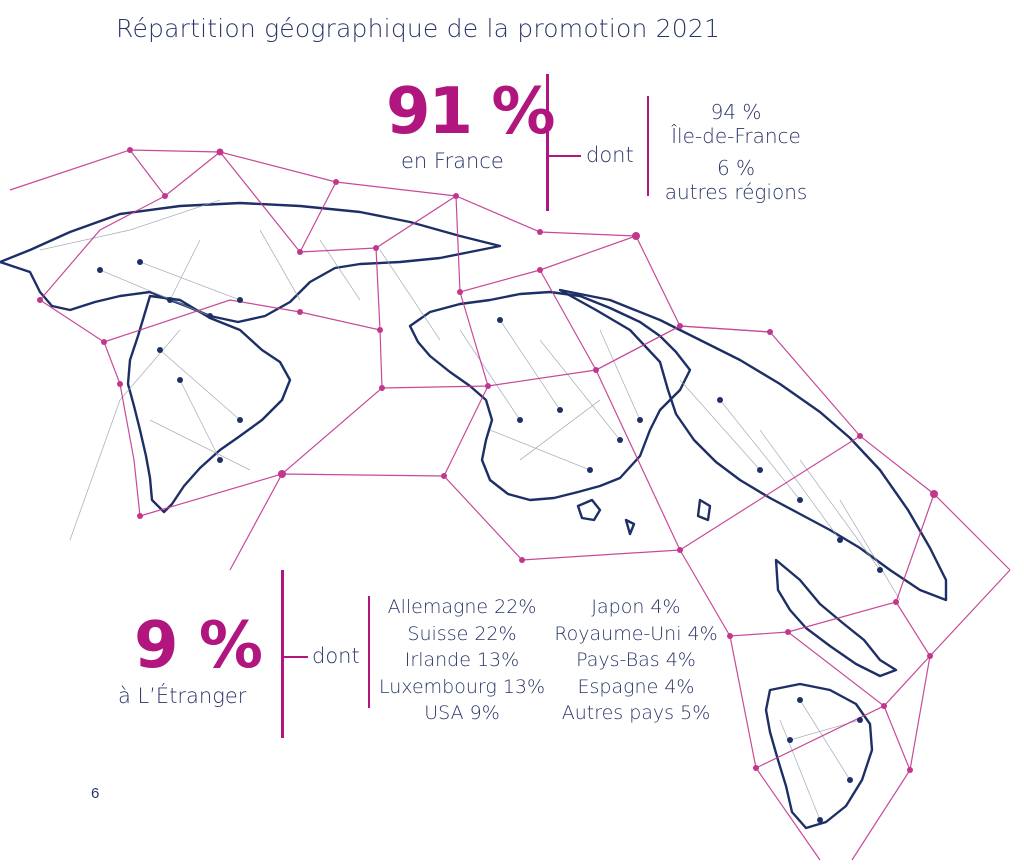 Image resolution: width=1024 pixels, height=865 pixels. I want to click on australia-outline, so click(819, 756).